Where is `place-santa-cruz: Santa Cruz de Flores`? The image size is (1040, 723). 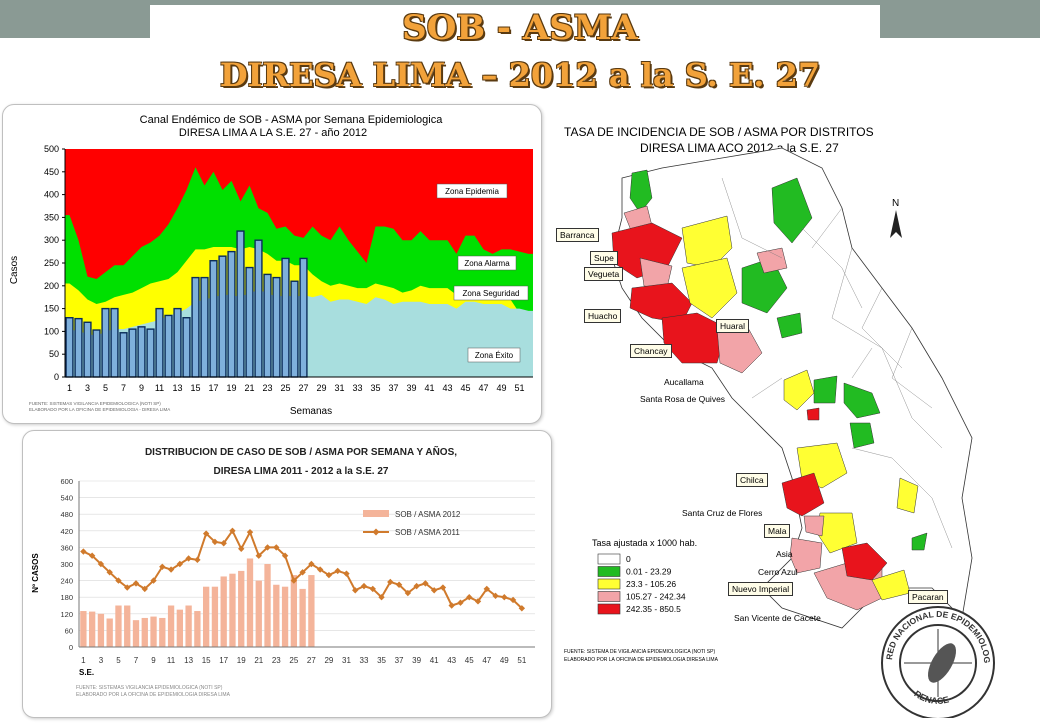 place-santa-cruz: Santa Cruz de Flores is located at coordinates (722, 513).